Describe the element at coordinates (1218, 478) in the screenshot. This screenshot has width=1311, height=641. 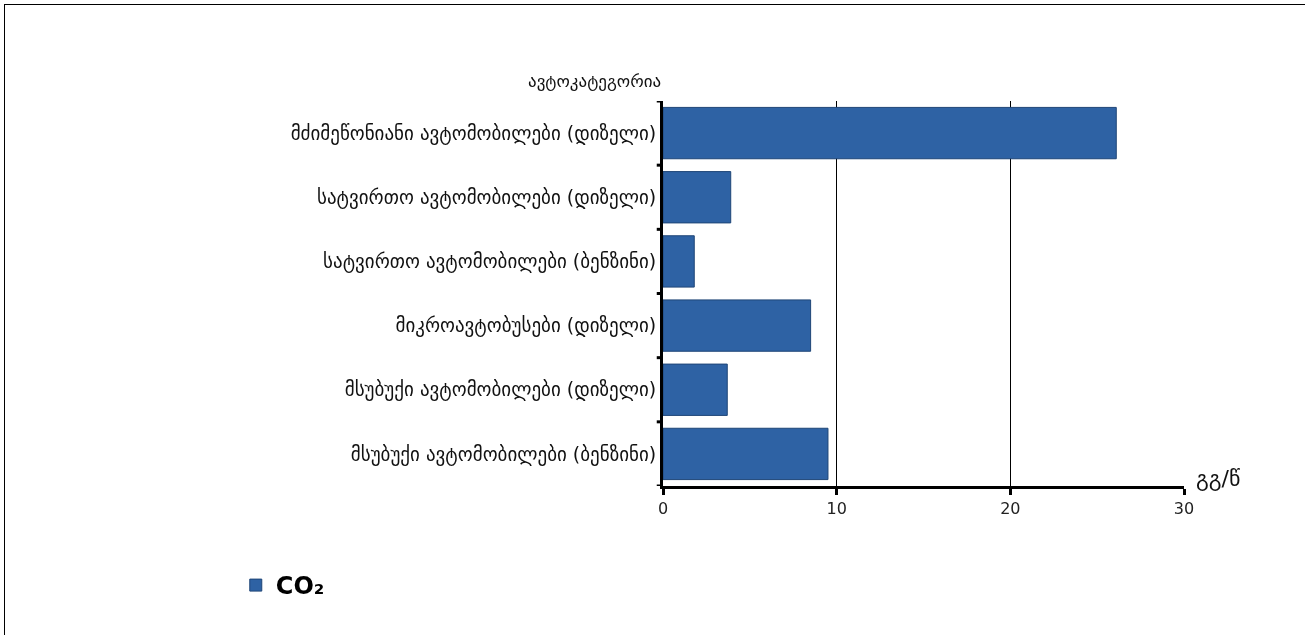
I see `x-axis-title: გგ/წ` at that location.